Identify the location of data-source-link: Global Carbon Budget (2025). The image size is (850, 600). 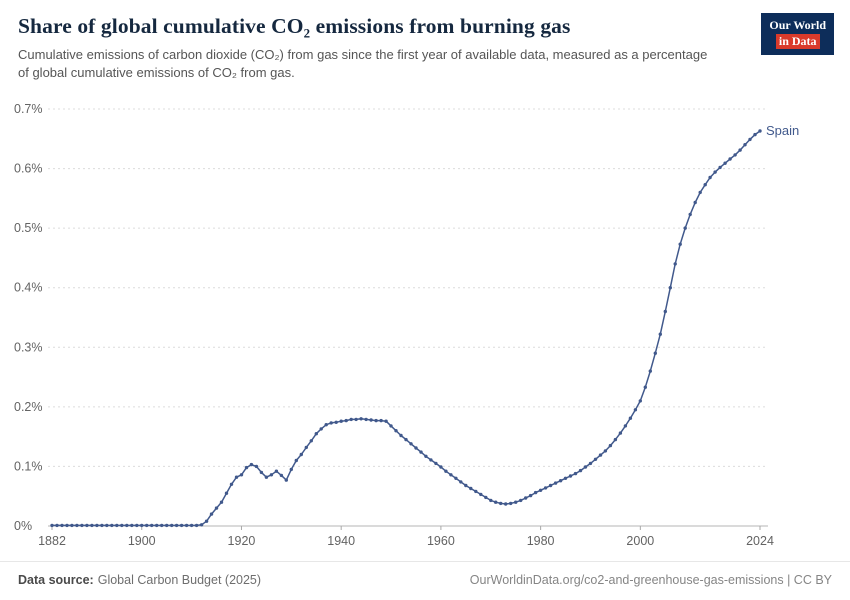
(179, 580).